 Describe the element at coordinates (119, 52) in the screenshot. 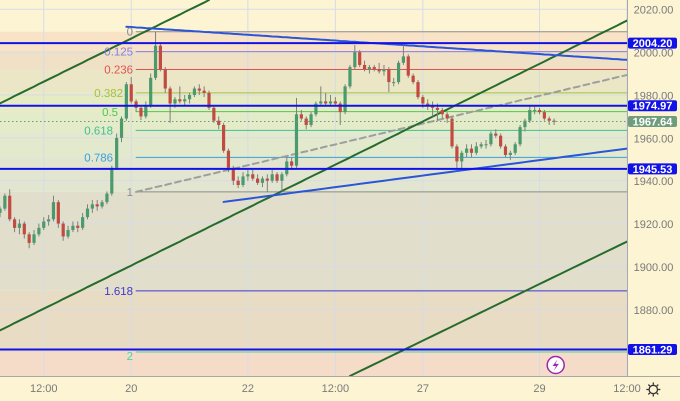

I see `series-label: 0.125` at that location.